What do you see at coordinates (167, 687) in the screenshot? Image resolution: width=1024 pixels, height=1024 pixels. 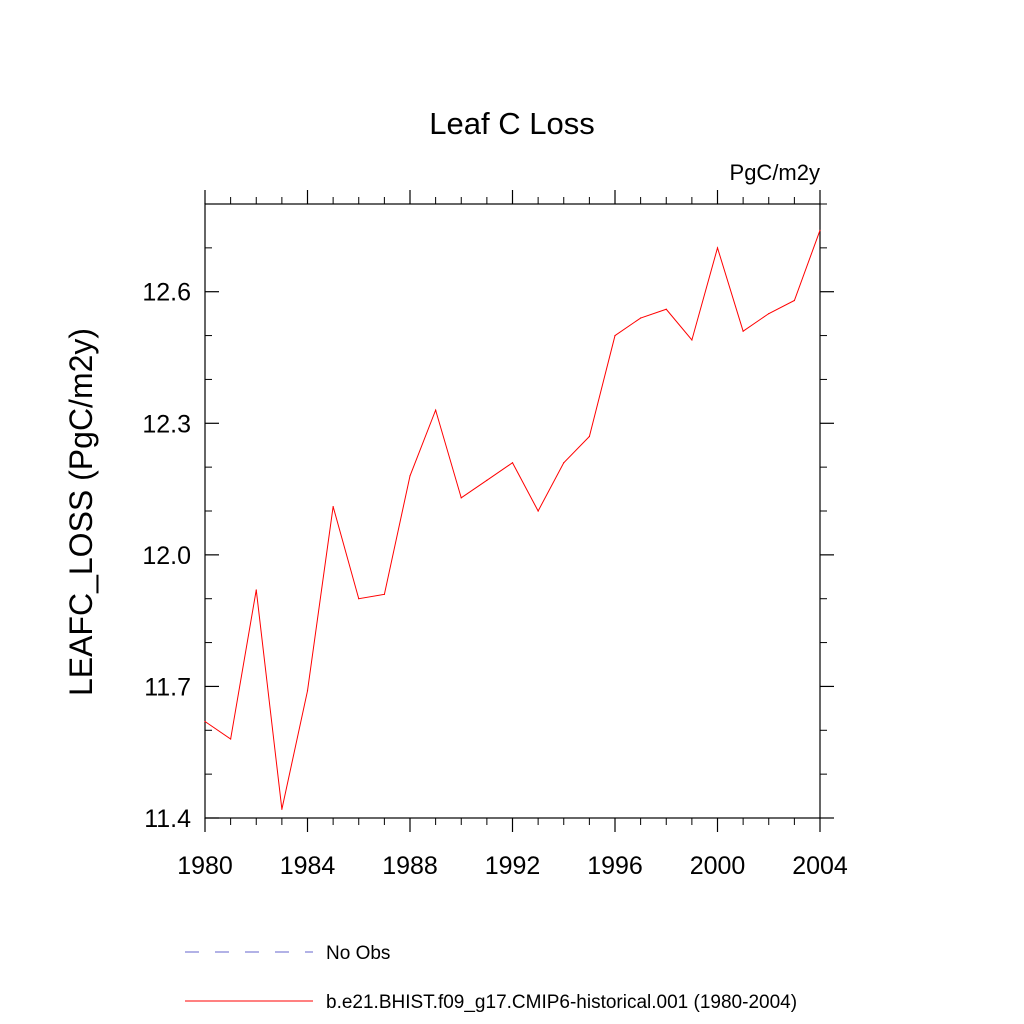 I see `y-tick-label: 11.7` at bounding box center [167, 687].